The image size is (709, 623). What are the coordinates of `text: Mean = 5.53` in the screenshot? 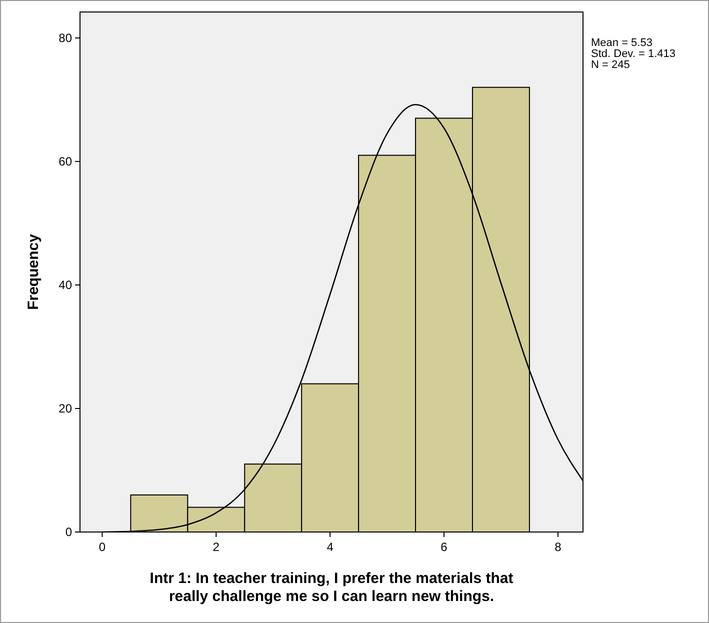 It's located at (621, 43).